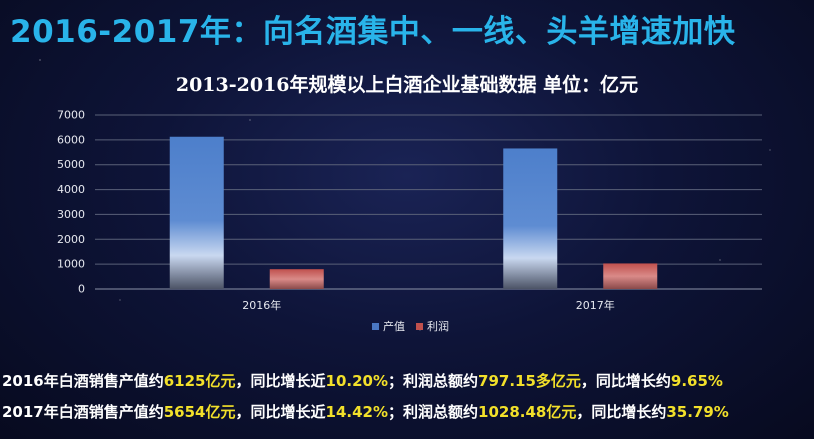 The image size is (814, 439). What do you see at coordinates (407, 85) in the screenshot?
I see `chart-title: 2013-2016年规模以上白酒企业基础数据 单位：亿元` at bounding box center [407, 85].